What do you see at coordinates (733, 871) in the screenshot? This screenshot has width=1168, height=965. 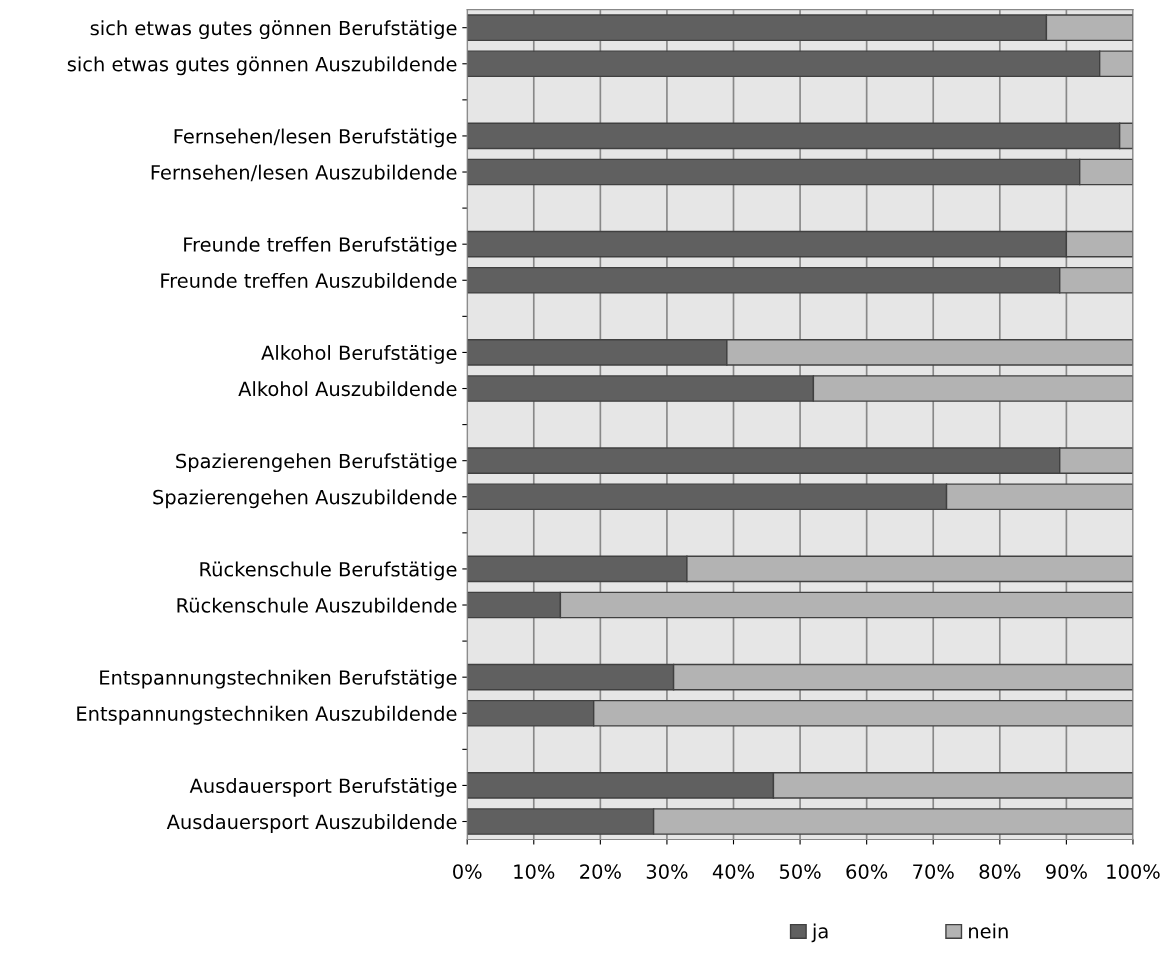 I see `x-tick-label: 40%` at bounding box center [733, 871].